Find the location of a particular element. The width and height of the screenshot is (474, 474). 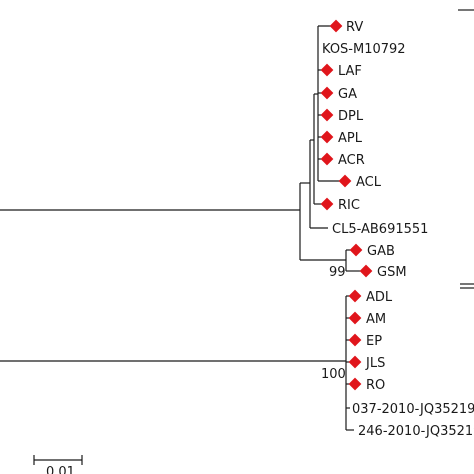

scale-bar-label: 0.01 is located at coordinates (60, 469).